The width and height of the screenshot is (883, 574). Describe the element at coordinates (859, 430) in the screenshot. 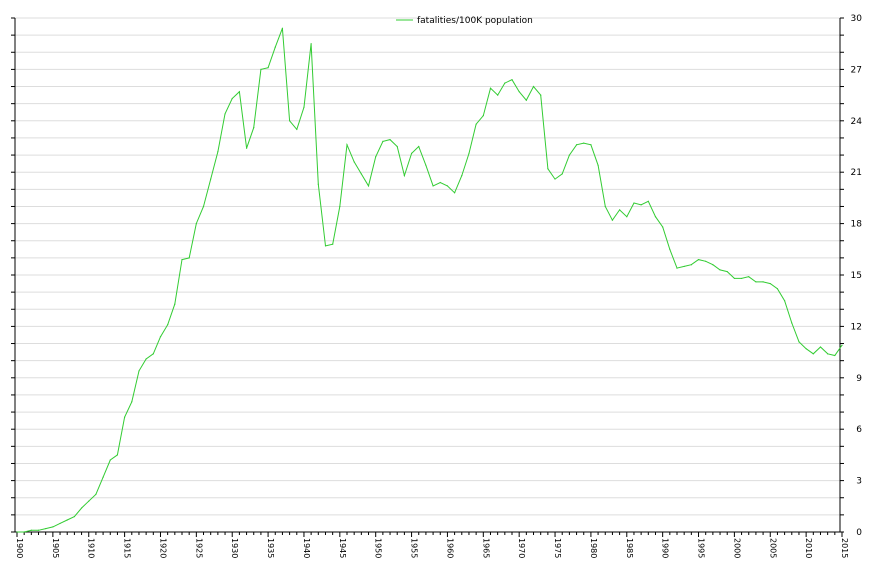

I see `y-tick-label: 6` at that location.